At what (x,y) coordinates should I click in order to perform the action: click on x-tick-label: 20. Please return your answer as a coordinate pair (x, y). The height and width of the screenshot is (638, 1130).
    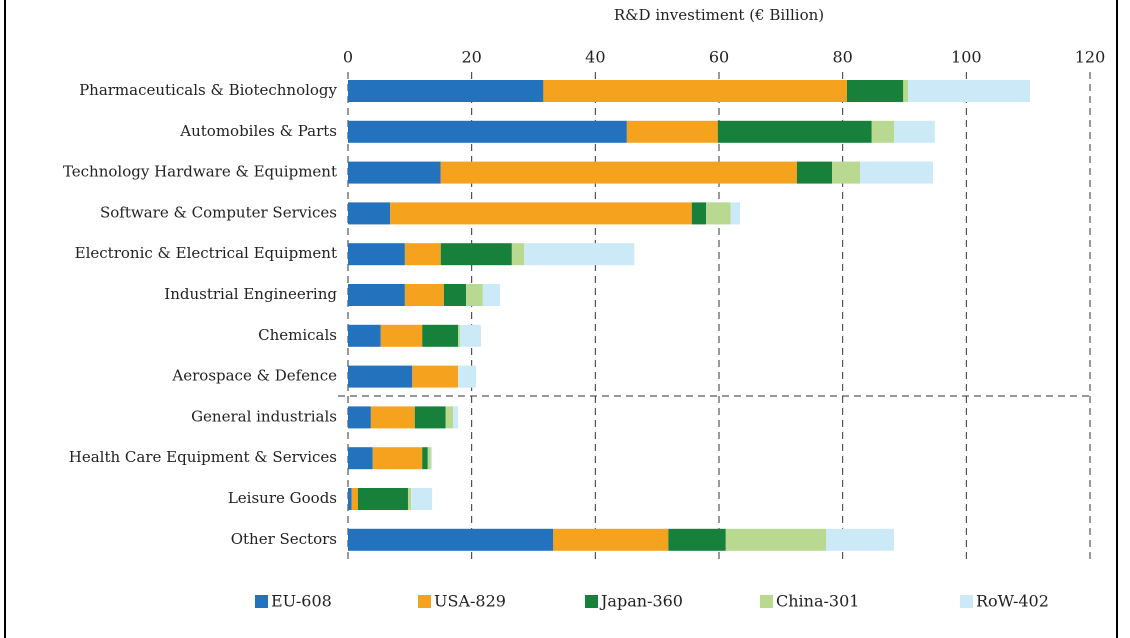
    Looking at the image, I should click on (471, 57).